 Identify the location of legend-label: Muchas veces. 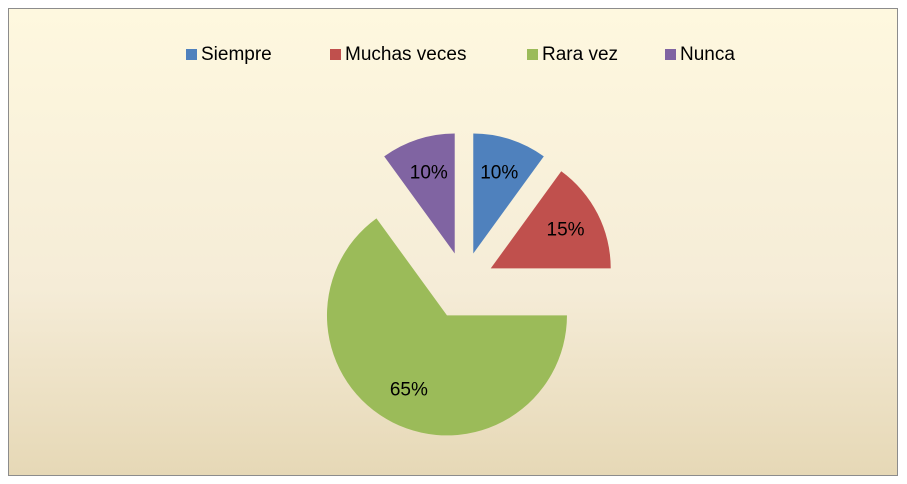
(405, 54).